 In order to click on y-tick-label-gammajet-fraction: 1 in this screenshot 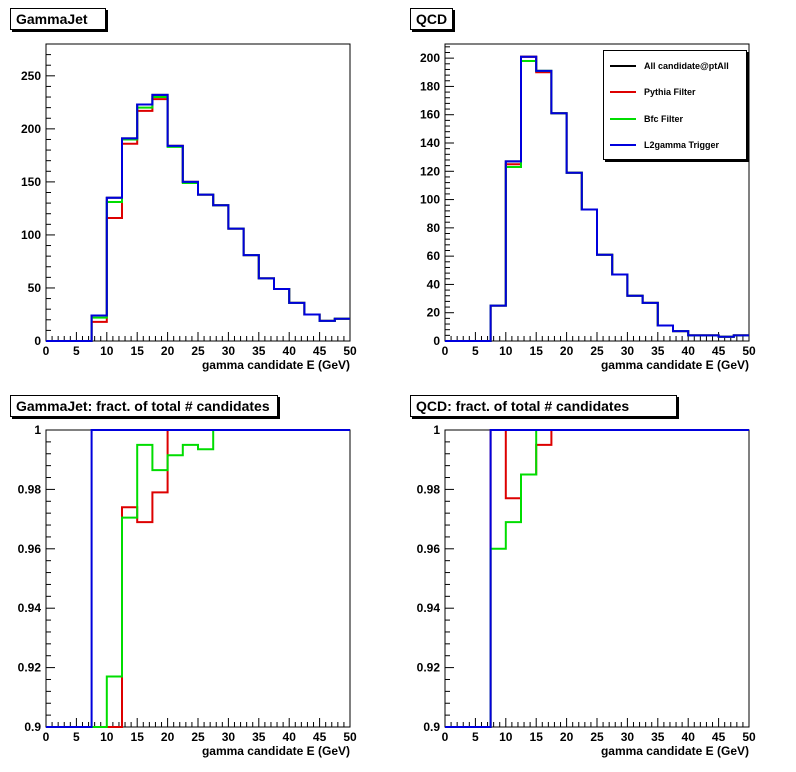, I will do `click(37, 430)`.